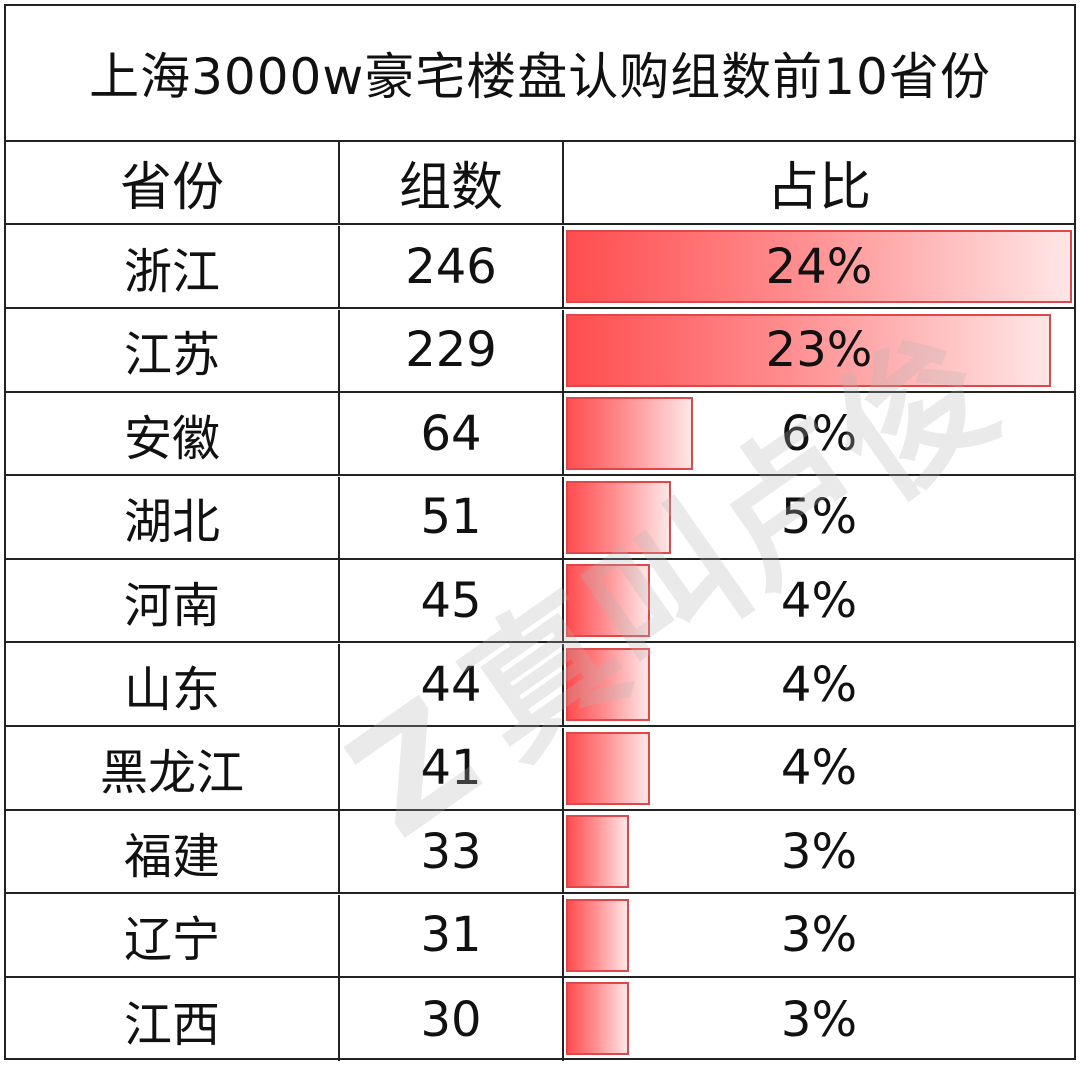 The width and height of the screenshot is (1080, 1068). I want to click on count-cell: 41, so click(452, 768).